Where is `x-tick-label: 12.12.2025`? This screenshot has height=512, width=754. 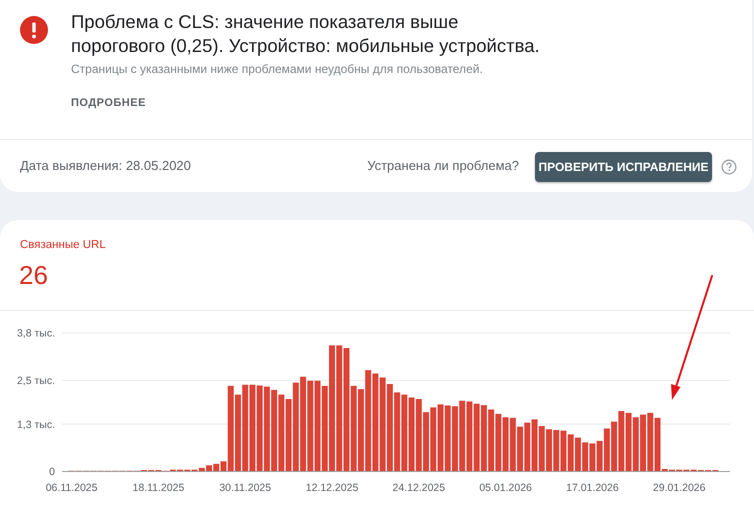 x-tick-label: 12.12.2025 is located at coordinates (332, 488).